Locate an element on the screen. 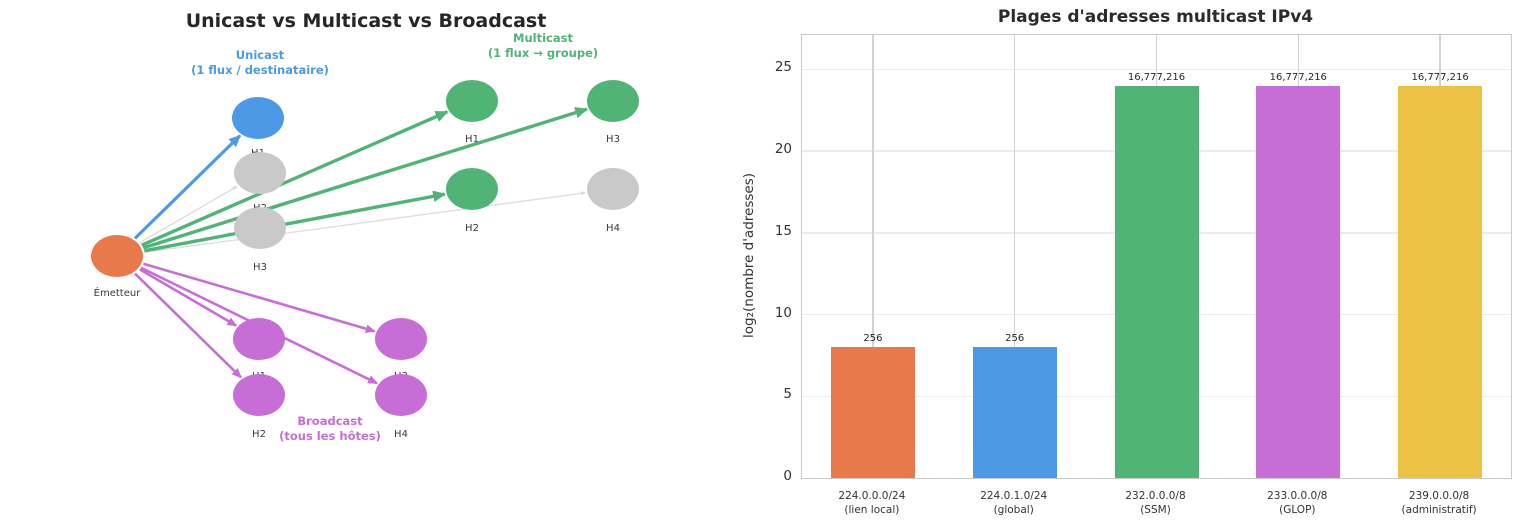 This screenshot has height=532, width=1522. y-tick-label-15: 15 is located at coordinates (783, 230).